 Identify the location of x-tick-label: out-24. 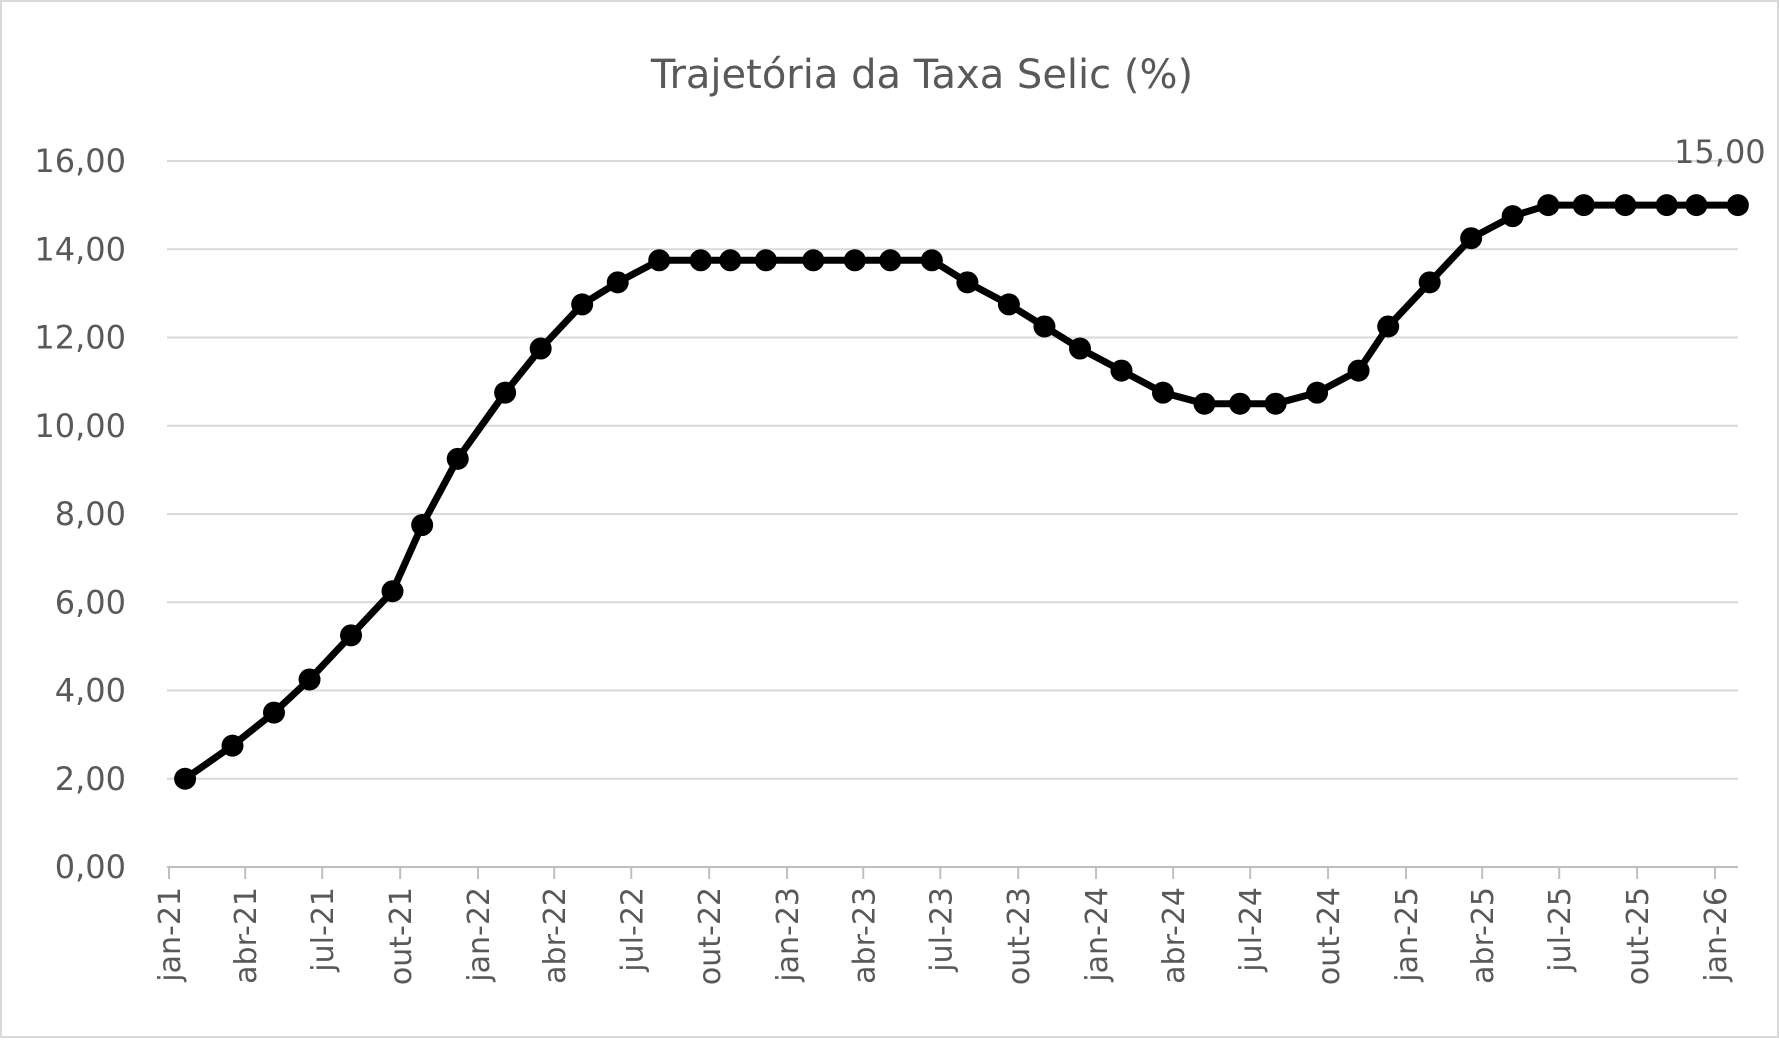
(1329, 936).